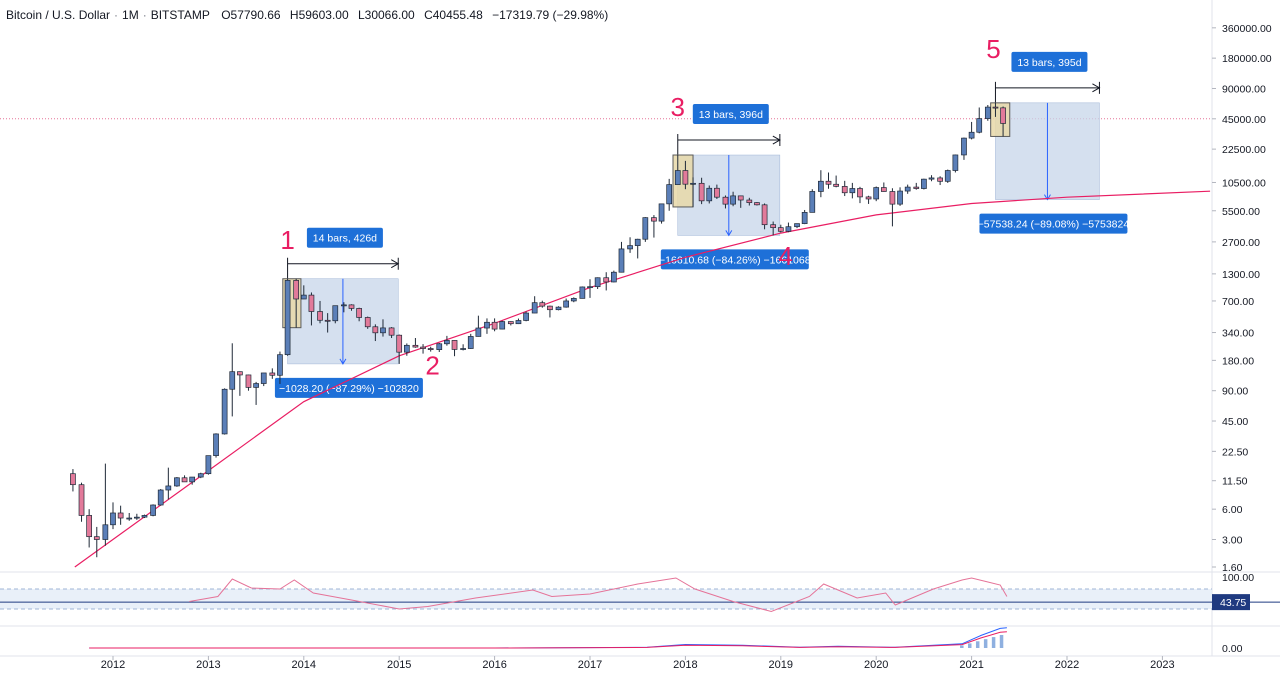  Describe the element at coordinates (1235, 422) in the screenshot. I see `price-tick-label: 45.00` at that location.